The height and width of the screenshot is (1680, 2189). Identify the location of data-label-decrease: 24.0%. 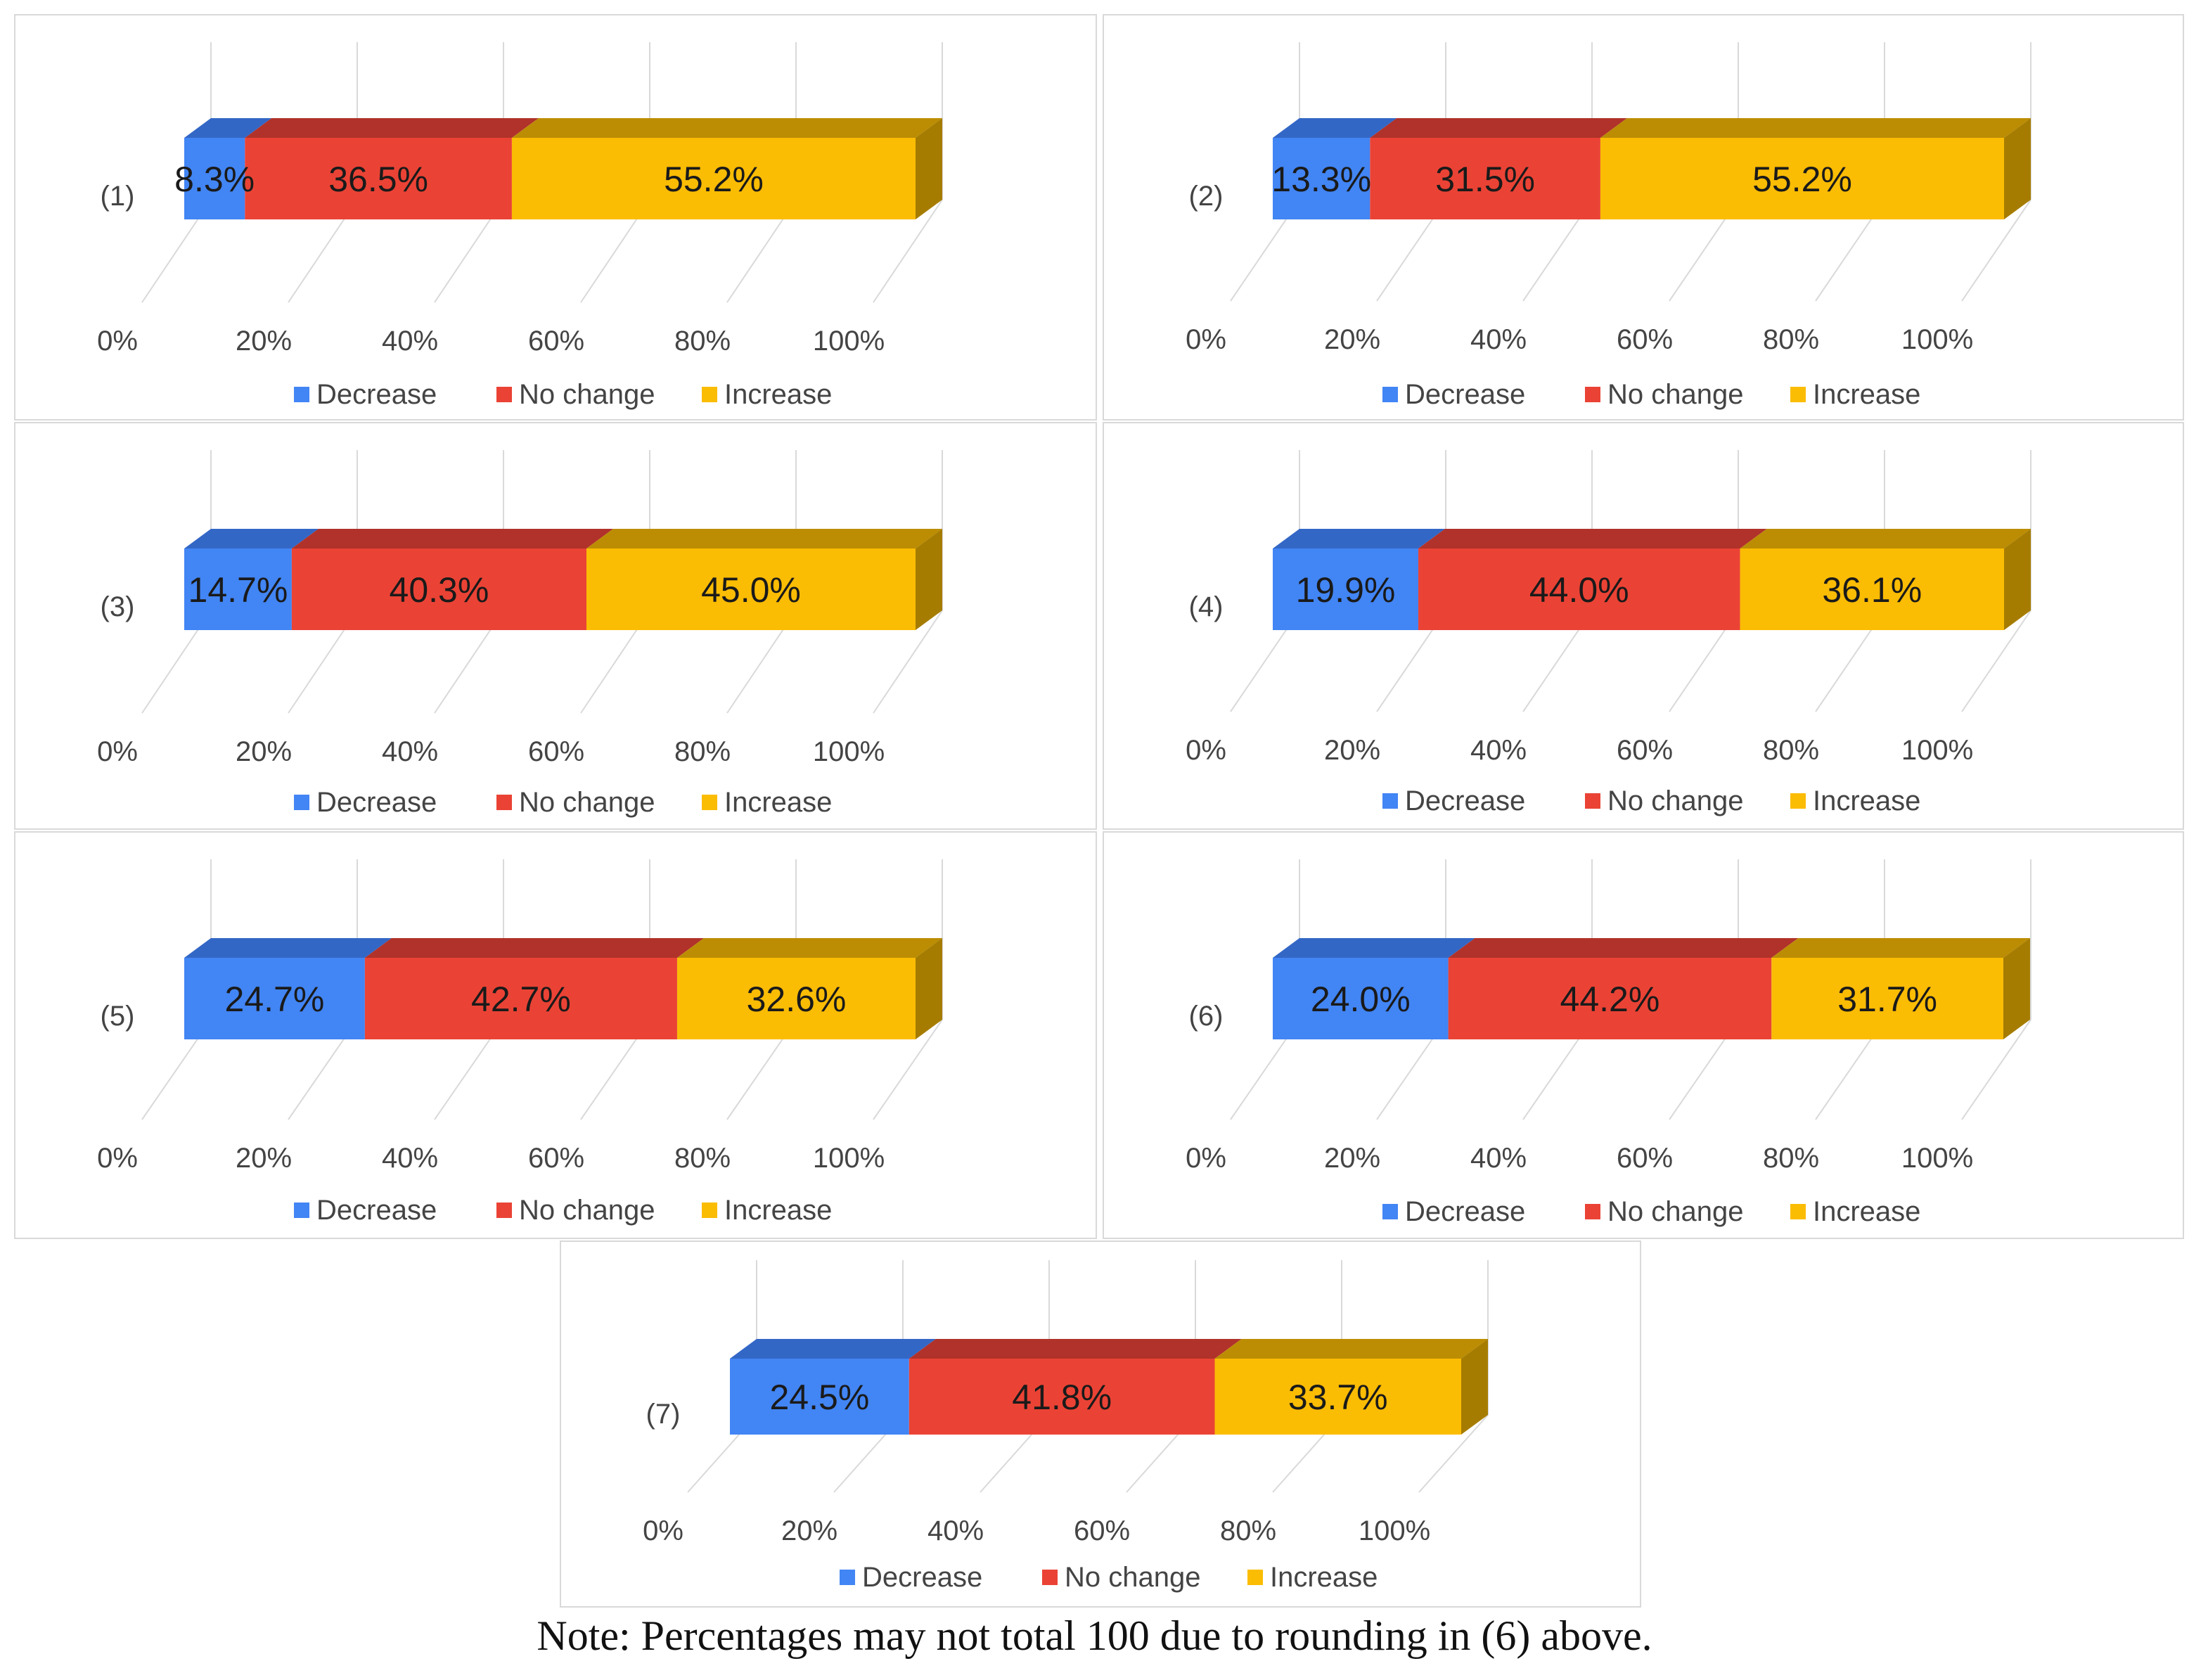
(1361, 999).